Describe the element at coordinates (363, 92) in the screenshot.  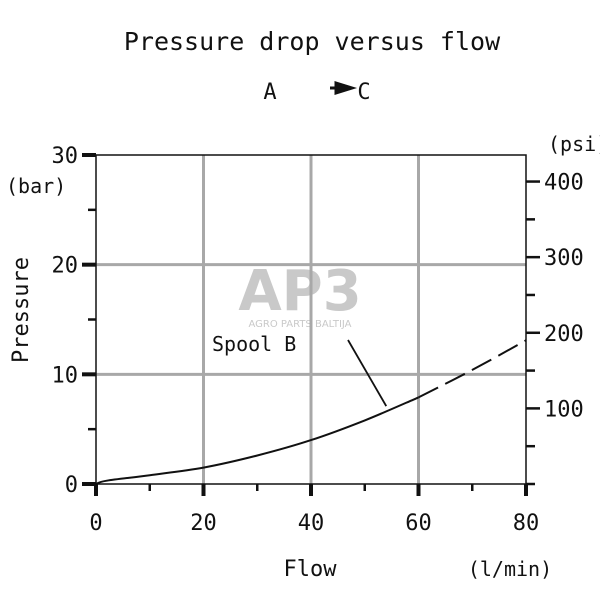
I see `subtitle-to-label: C` at that location.